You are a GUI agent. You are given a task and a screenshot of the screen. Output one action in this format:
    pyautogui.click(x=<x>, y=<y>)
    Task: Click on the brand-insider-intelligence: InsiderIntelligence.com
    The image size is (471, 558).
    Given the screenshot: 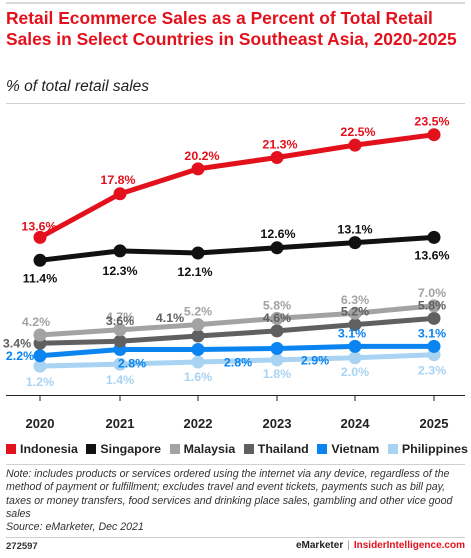 What is the action you would take?
    pyautogui.click(x=409, y=545)
    